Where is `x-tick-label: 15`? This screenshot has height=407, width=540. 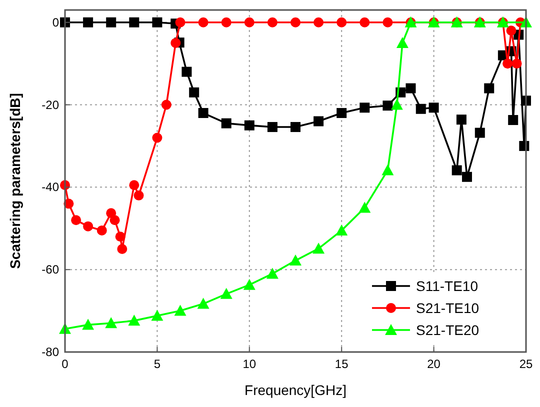 x-tick-label: 15 is located at coordinates (341, 364).